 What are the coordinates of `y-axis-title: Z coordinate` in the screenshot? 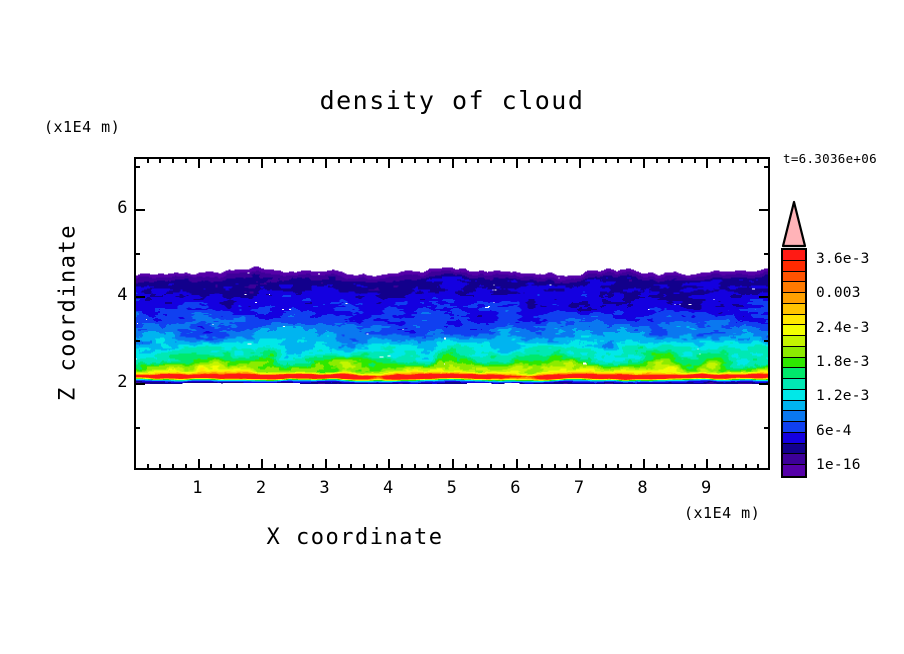 It's located at (68, 312).